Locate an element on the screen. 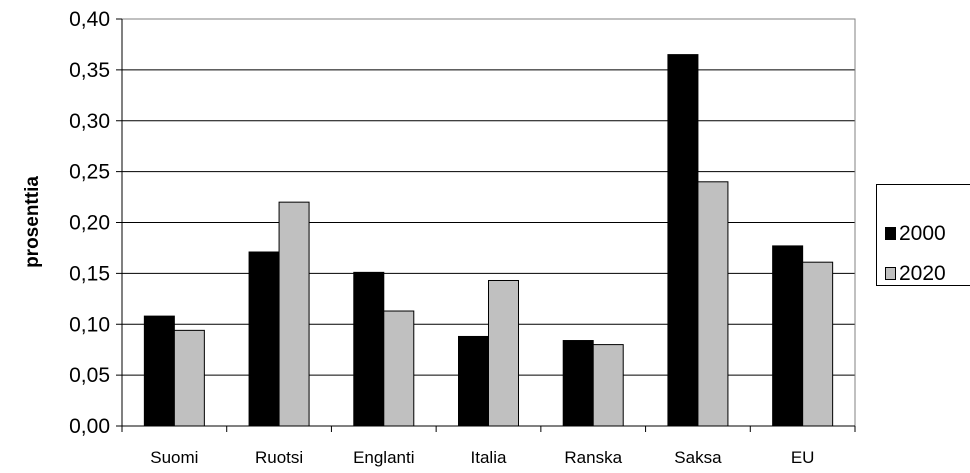 The image size is (970, 473). legend-swatch-2020 is located at coordinates (890, 273).